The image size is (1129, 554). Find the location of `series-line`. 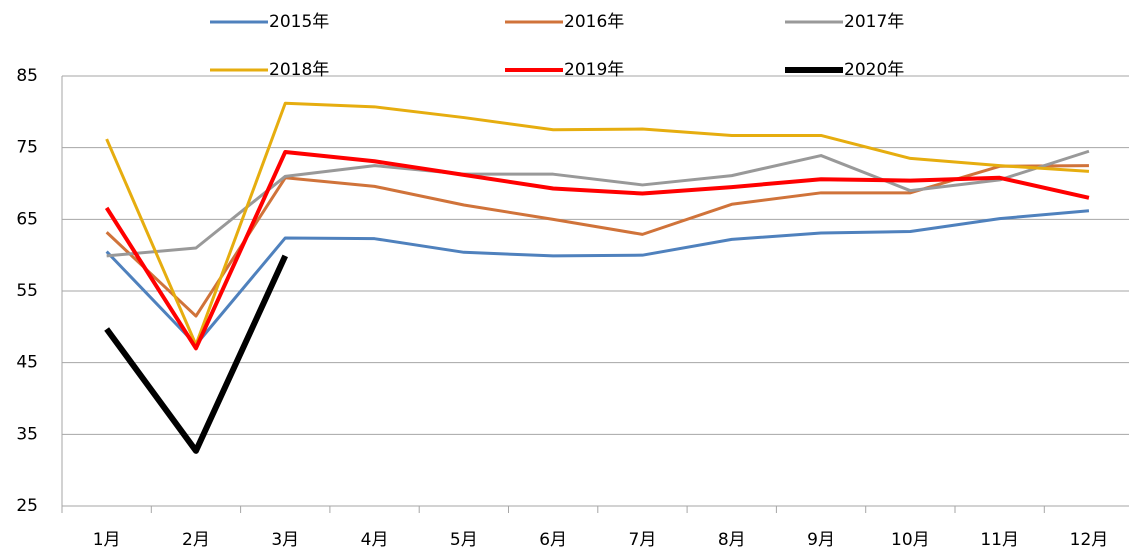

series-line is located at coordinates (196, 354).